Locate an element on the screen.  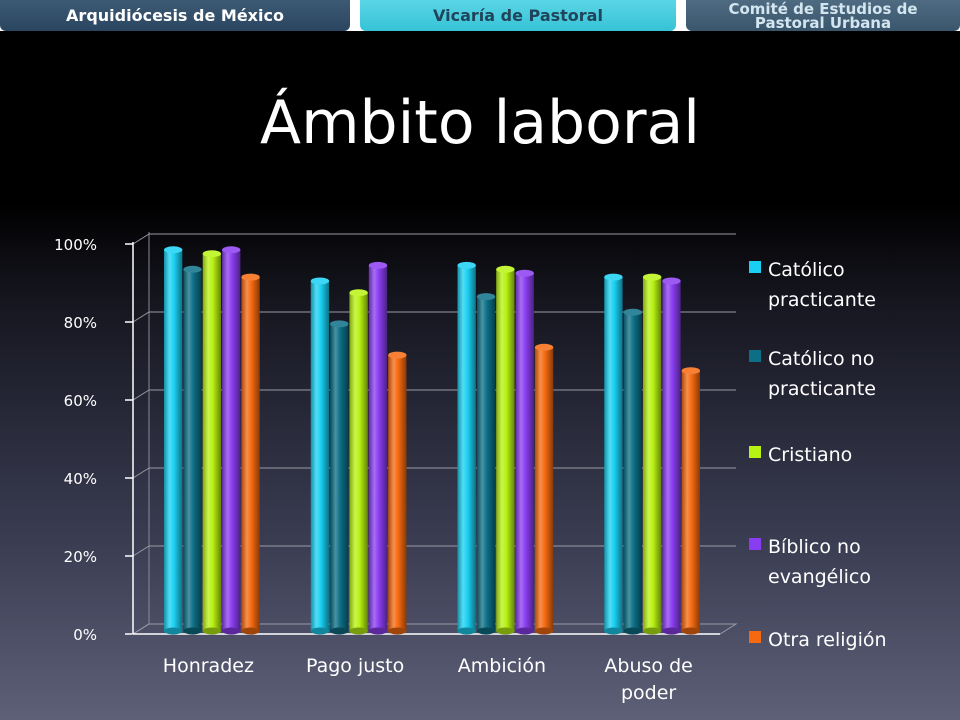
tab-comite-line2: Pastoral Urbana is located at coordinates (823, 22).